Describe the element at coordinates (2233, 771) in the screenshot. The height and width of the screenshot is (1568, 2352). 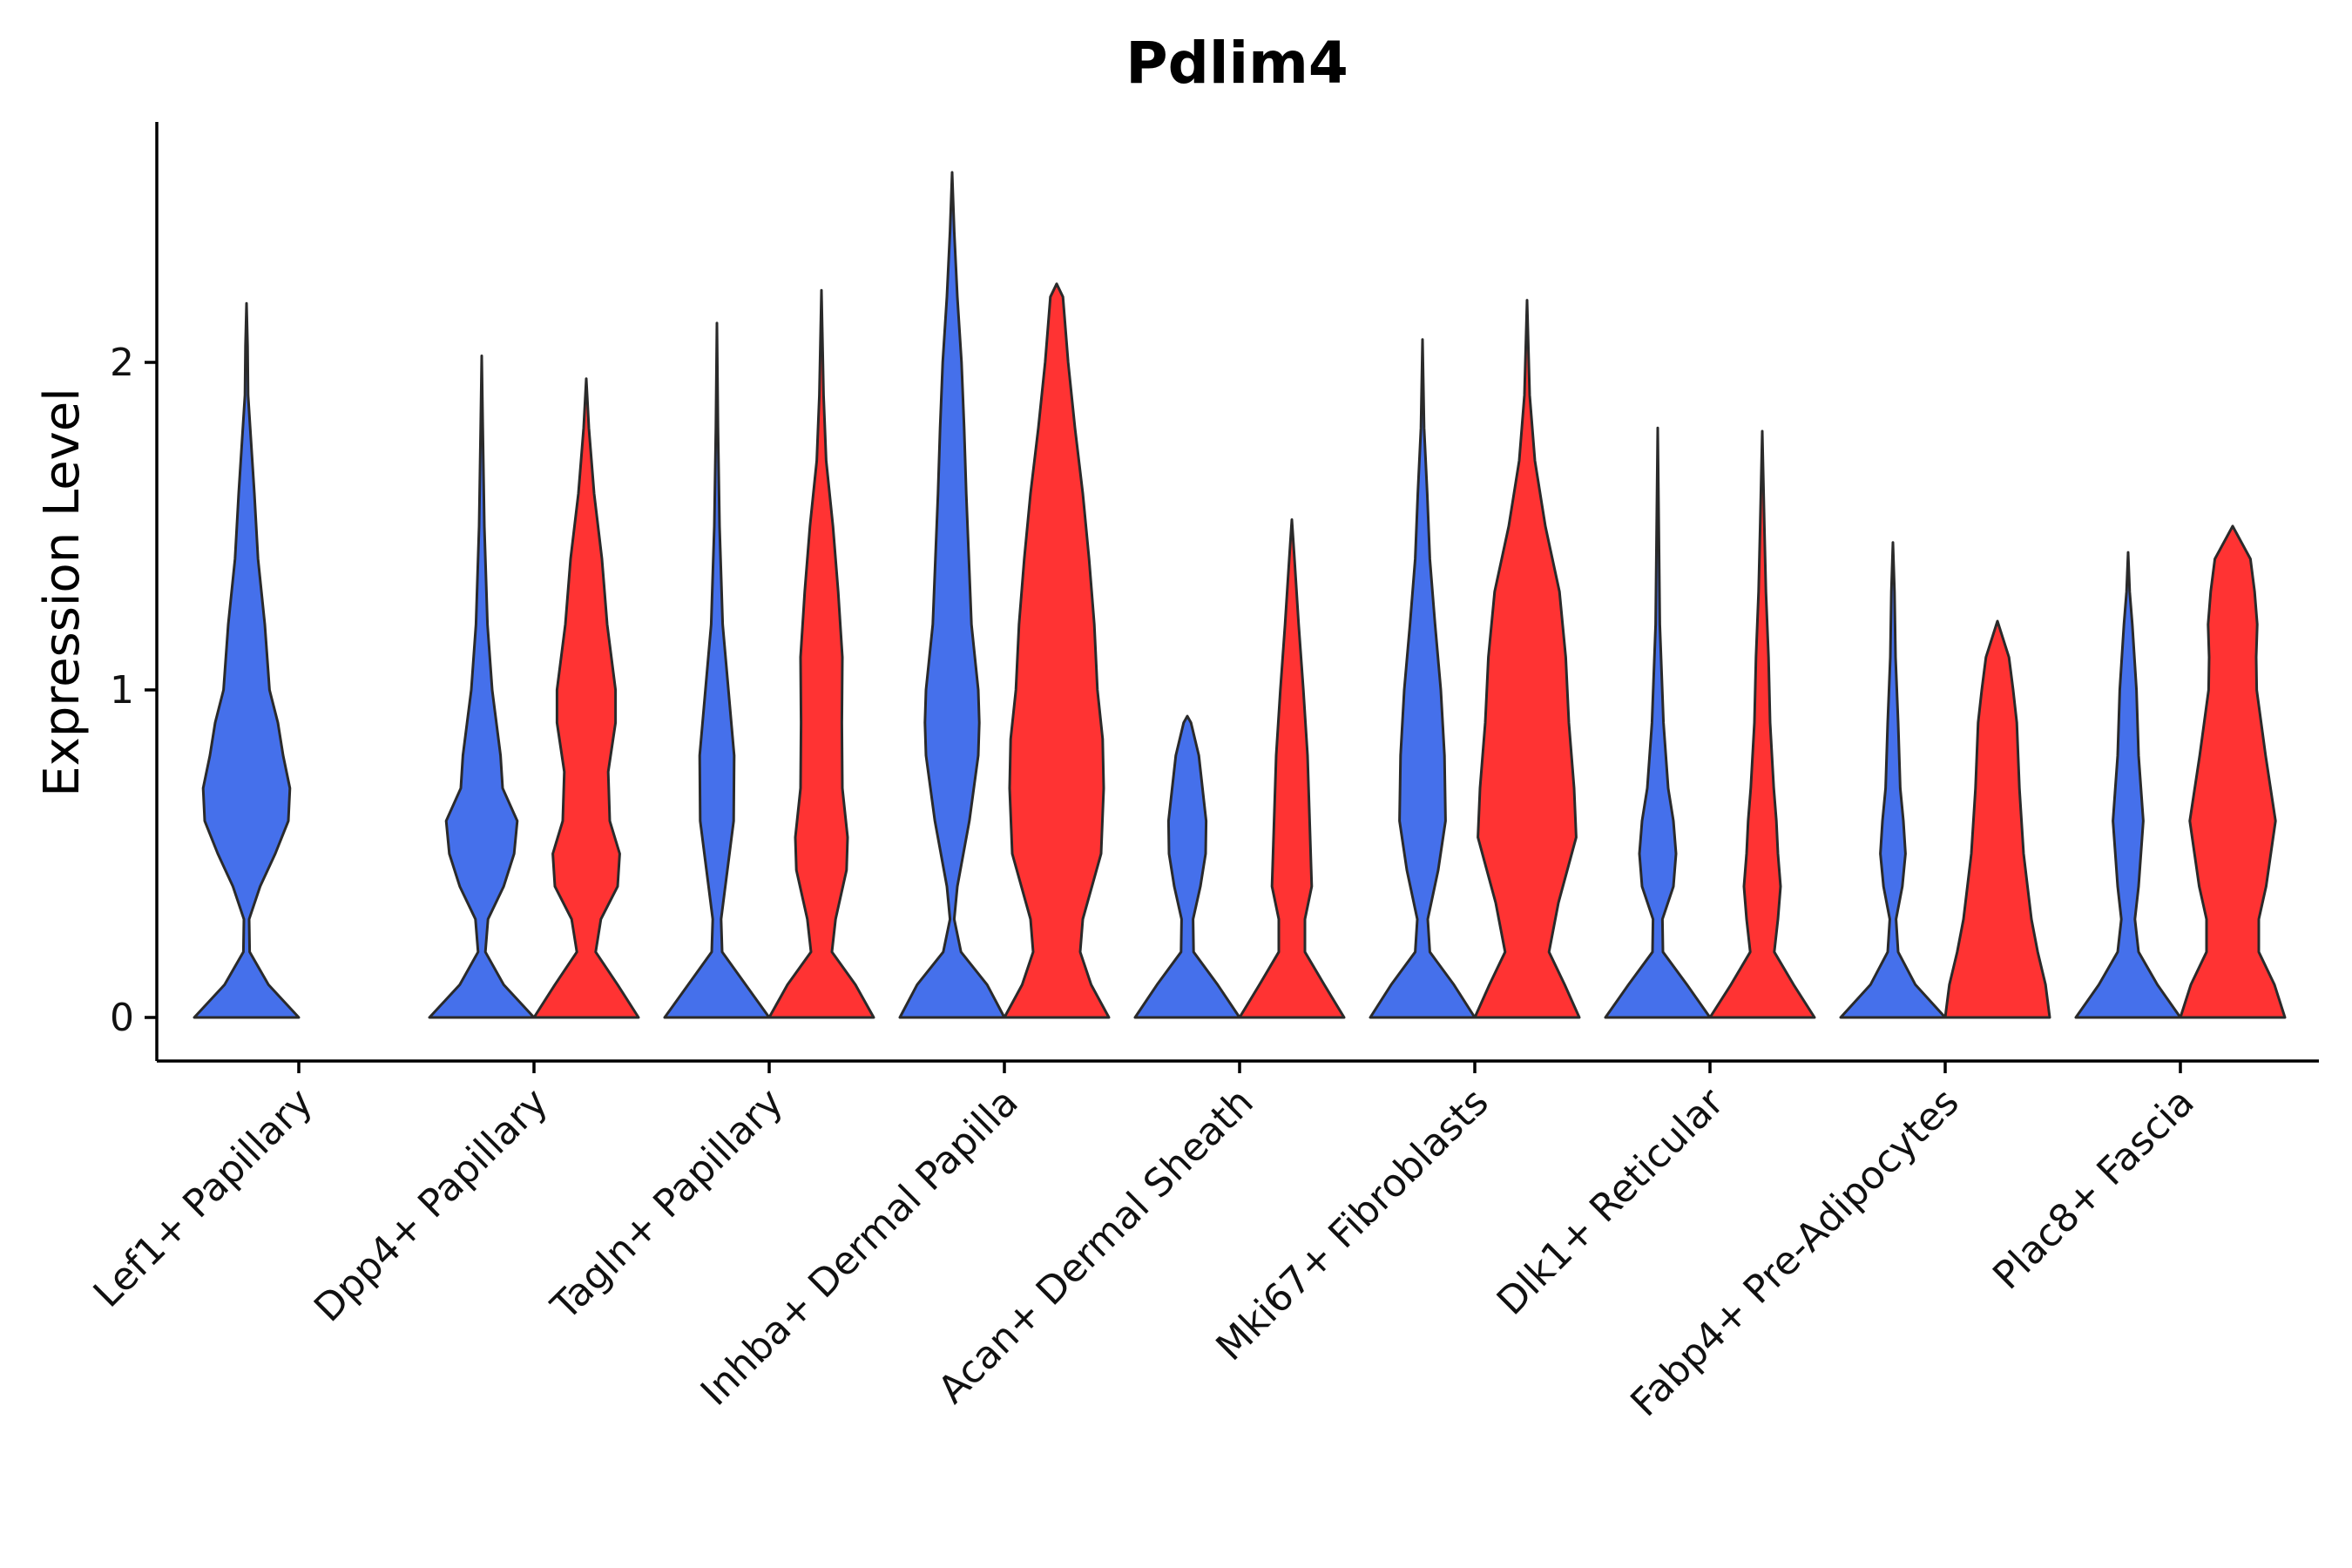
I see `violin-plac8-fascia-group-red` at that location.